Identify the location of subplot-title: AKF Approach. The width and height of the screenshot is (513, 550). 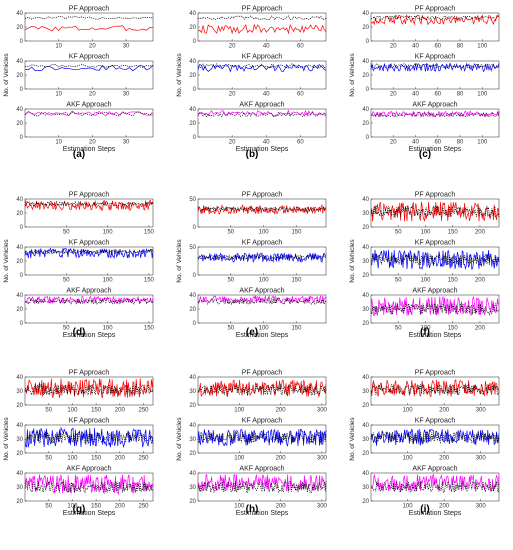
(434, 105).